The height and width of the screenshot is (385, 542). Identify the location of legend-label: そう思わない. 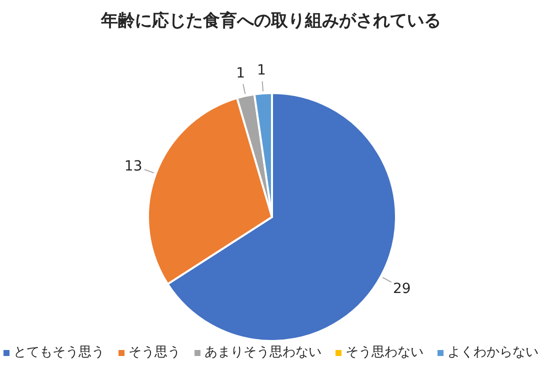
(385, 352).